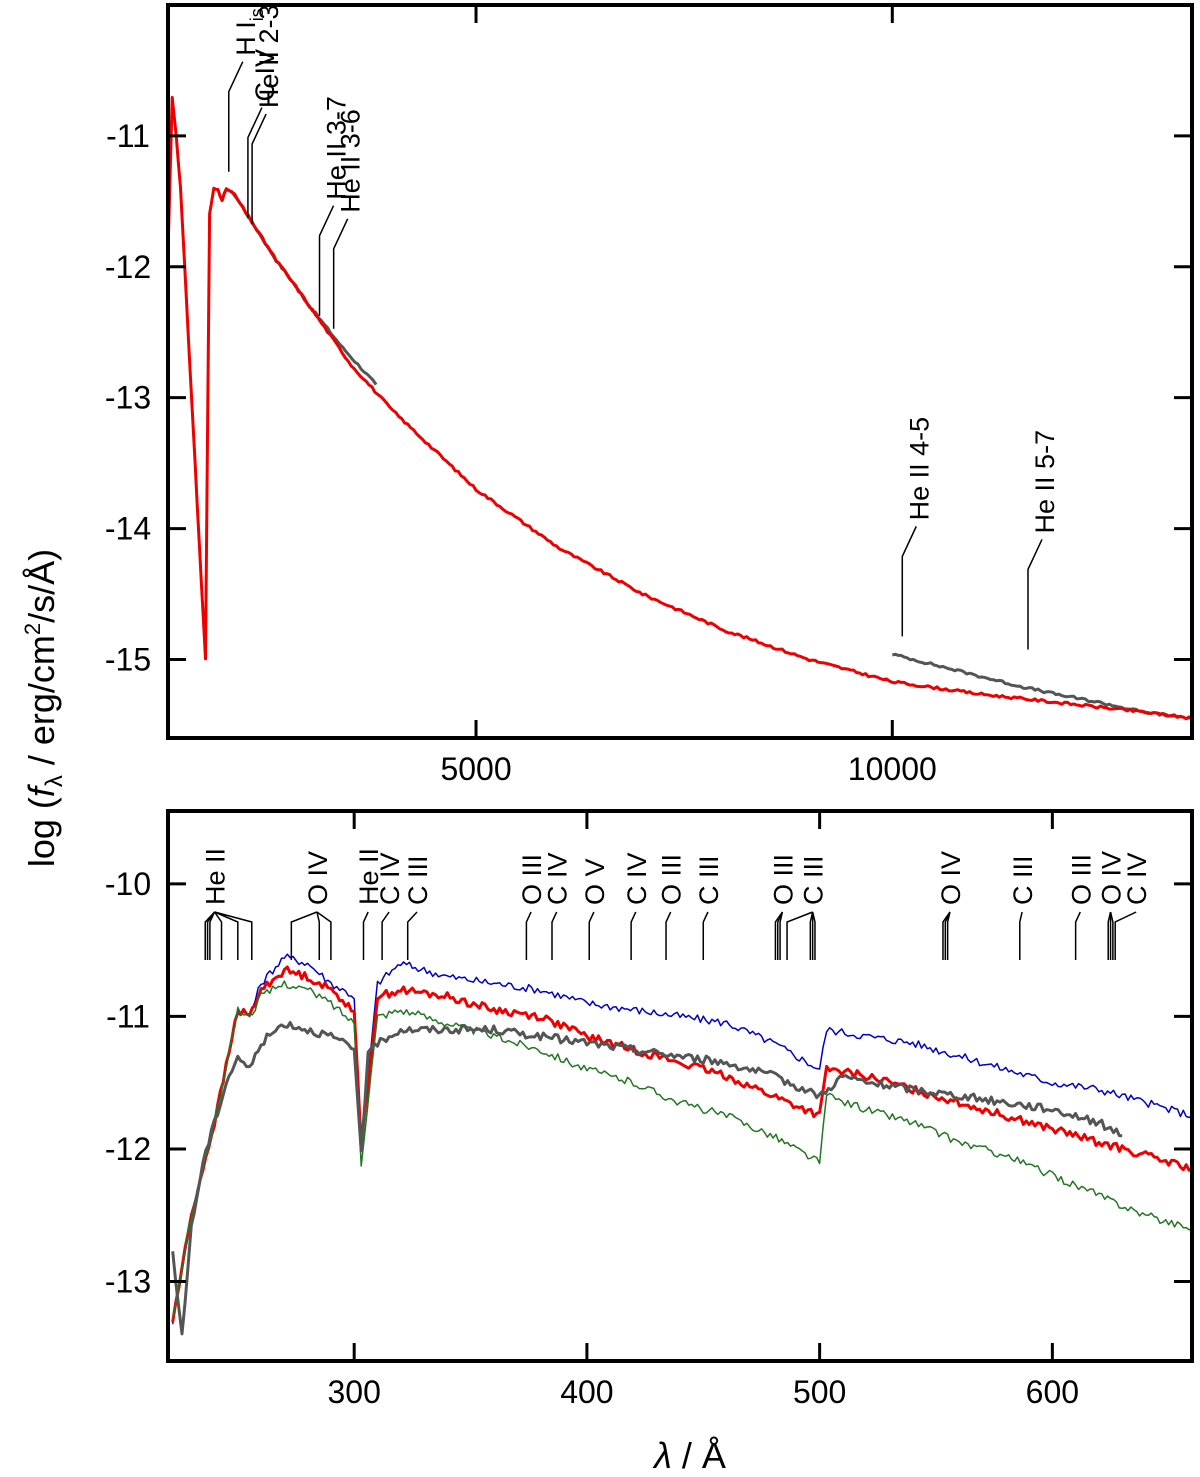  What do you see at coordinates (951, 905) in the screenshot?
I see `bottom-annotation-13: O IV` at bounding box center [951, 905].